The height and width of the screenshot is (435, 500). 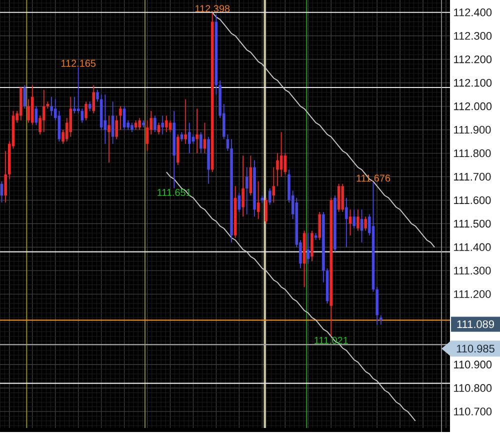 I want to click on y-tick-label: 110.900, so click(x=473, y=364).